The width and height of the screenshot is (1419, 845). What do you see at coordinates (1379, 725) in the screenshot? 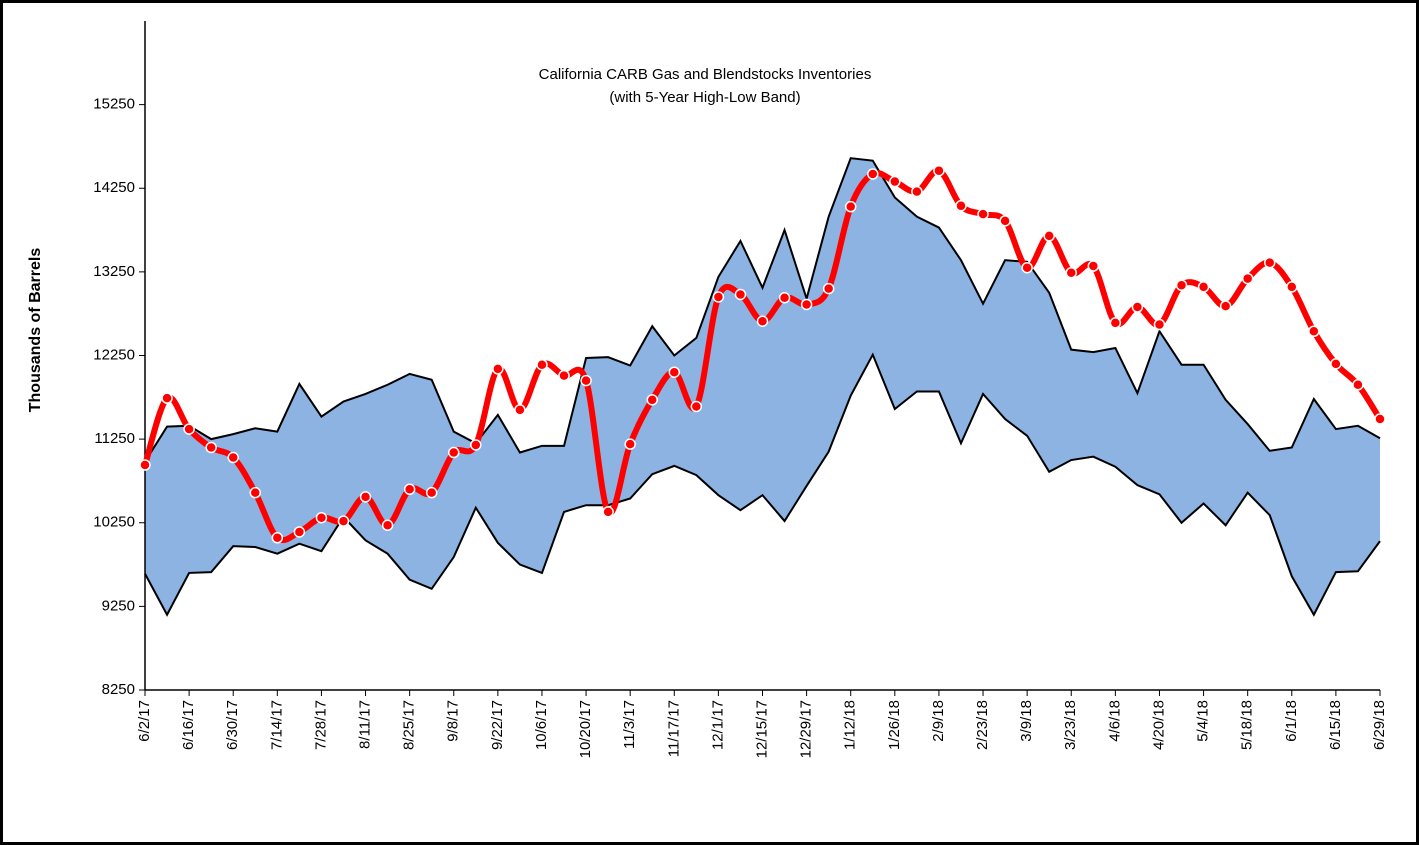
I see `x-tick-label: 6/29/18` at bounding box center [1379, 725].